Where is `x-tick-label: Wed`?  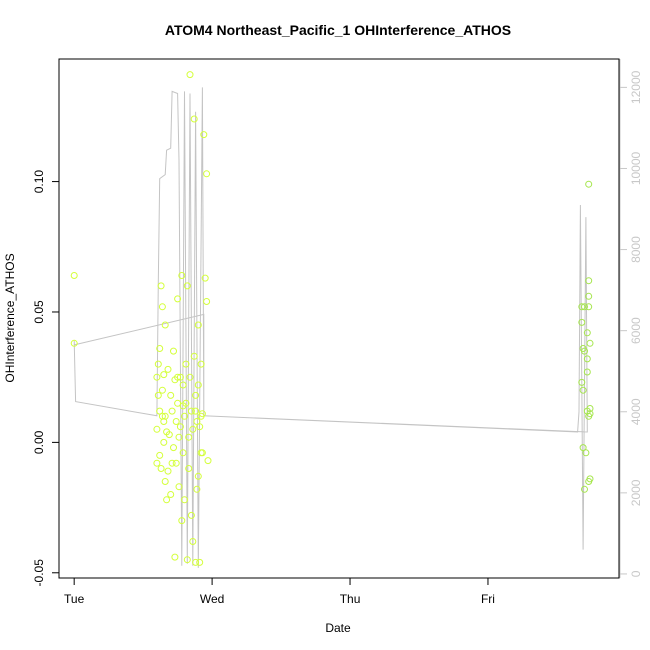 x-tick-label: Wed is located at coordinates (212, 599).